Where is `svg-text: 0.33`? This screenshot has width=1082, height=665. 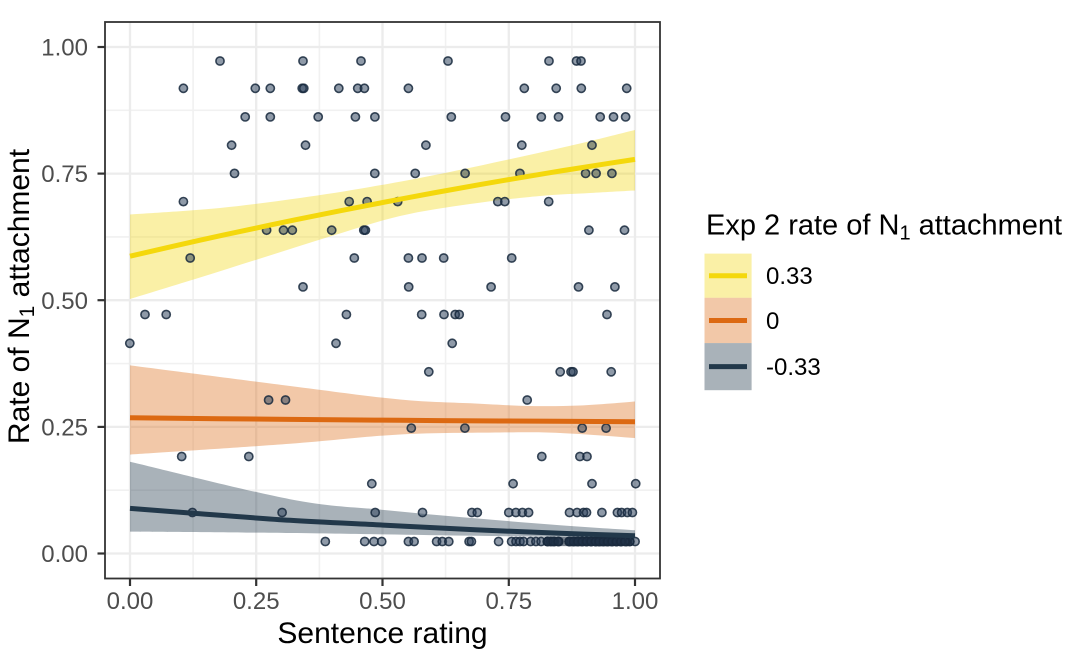
svg-text: 0.33 is located at coordinates (789, 276).